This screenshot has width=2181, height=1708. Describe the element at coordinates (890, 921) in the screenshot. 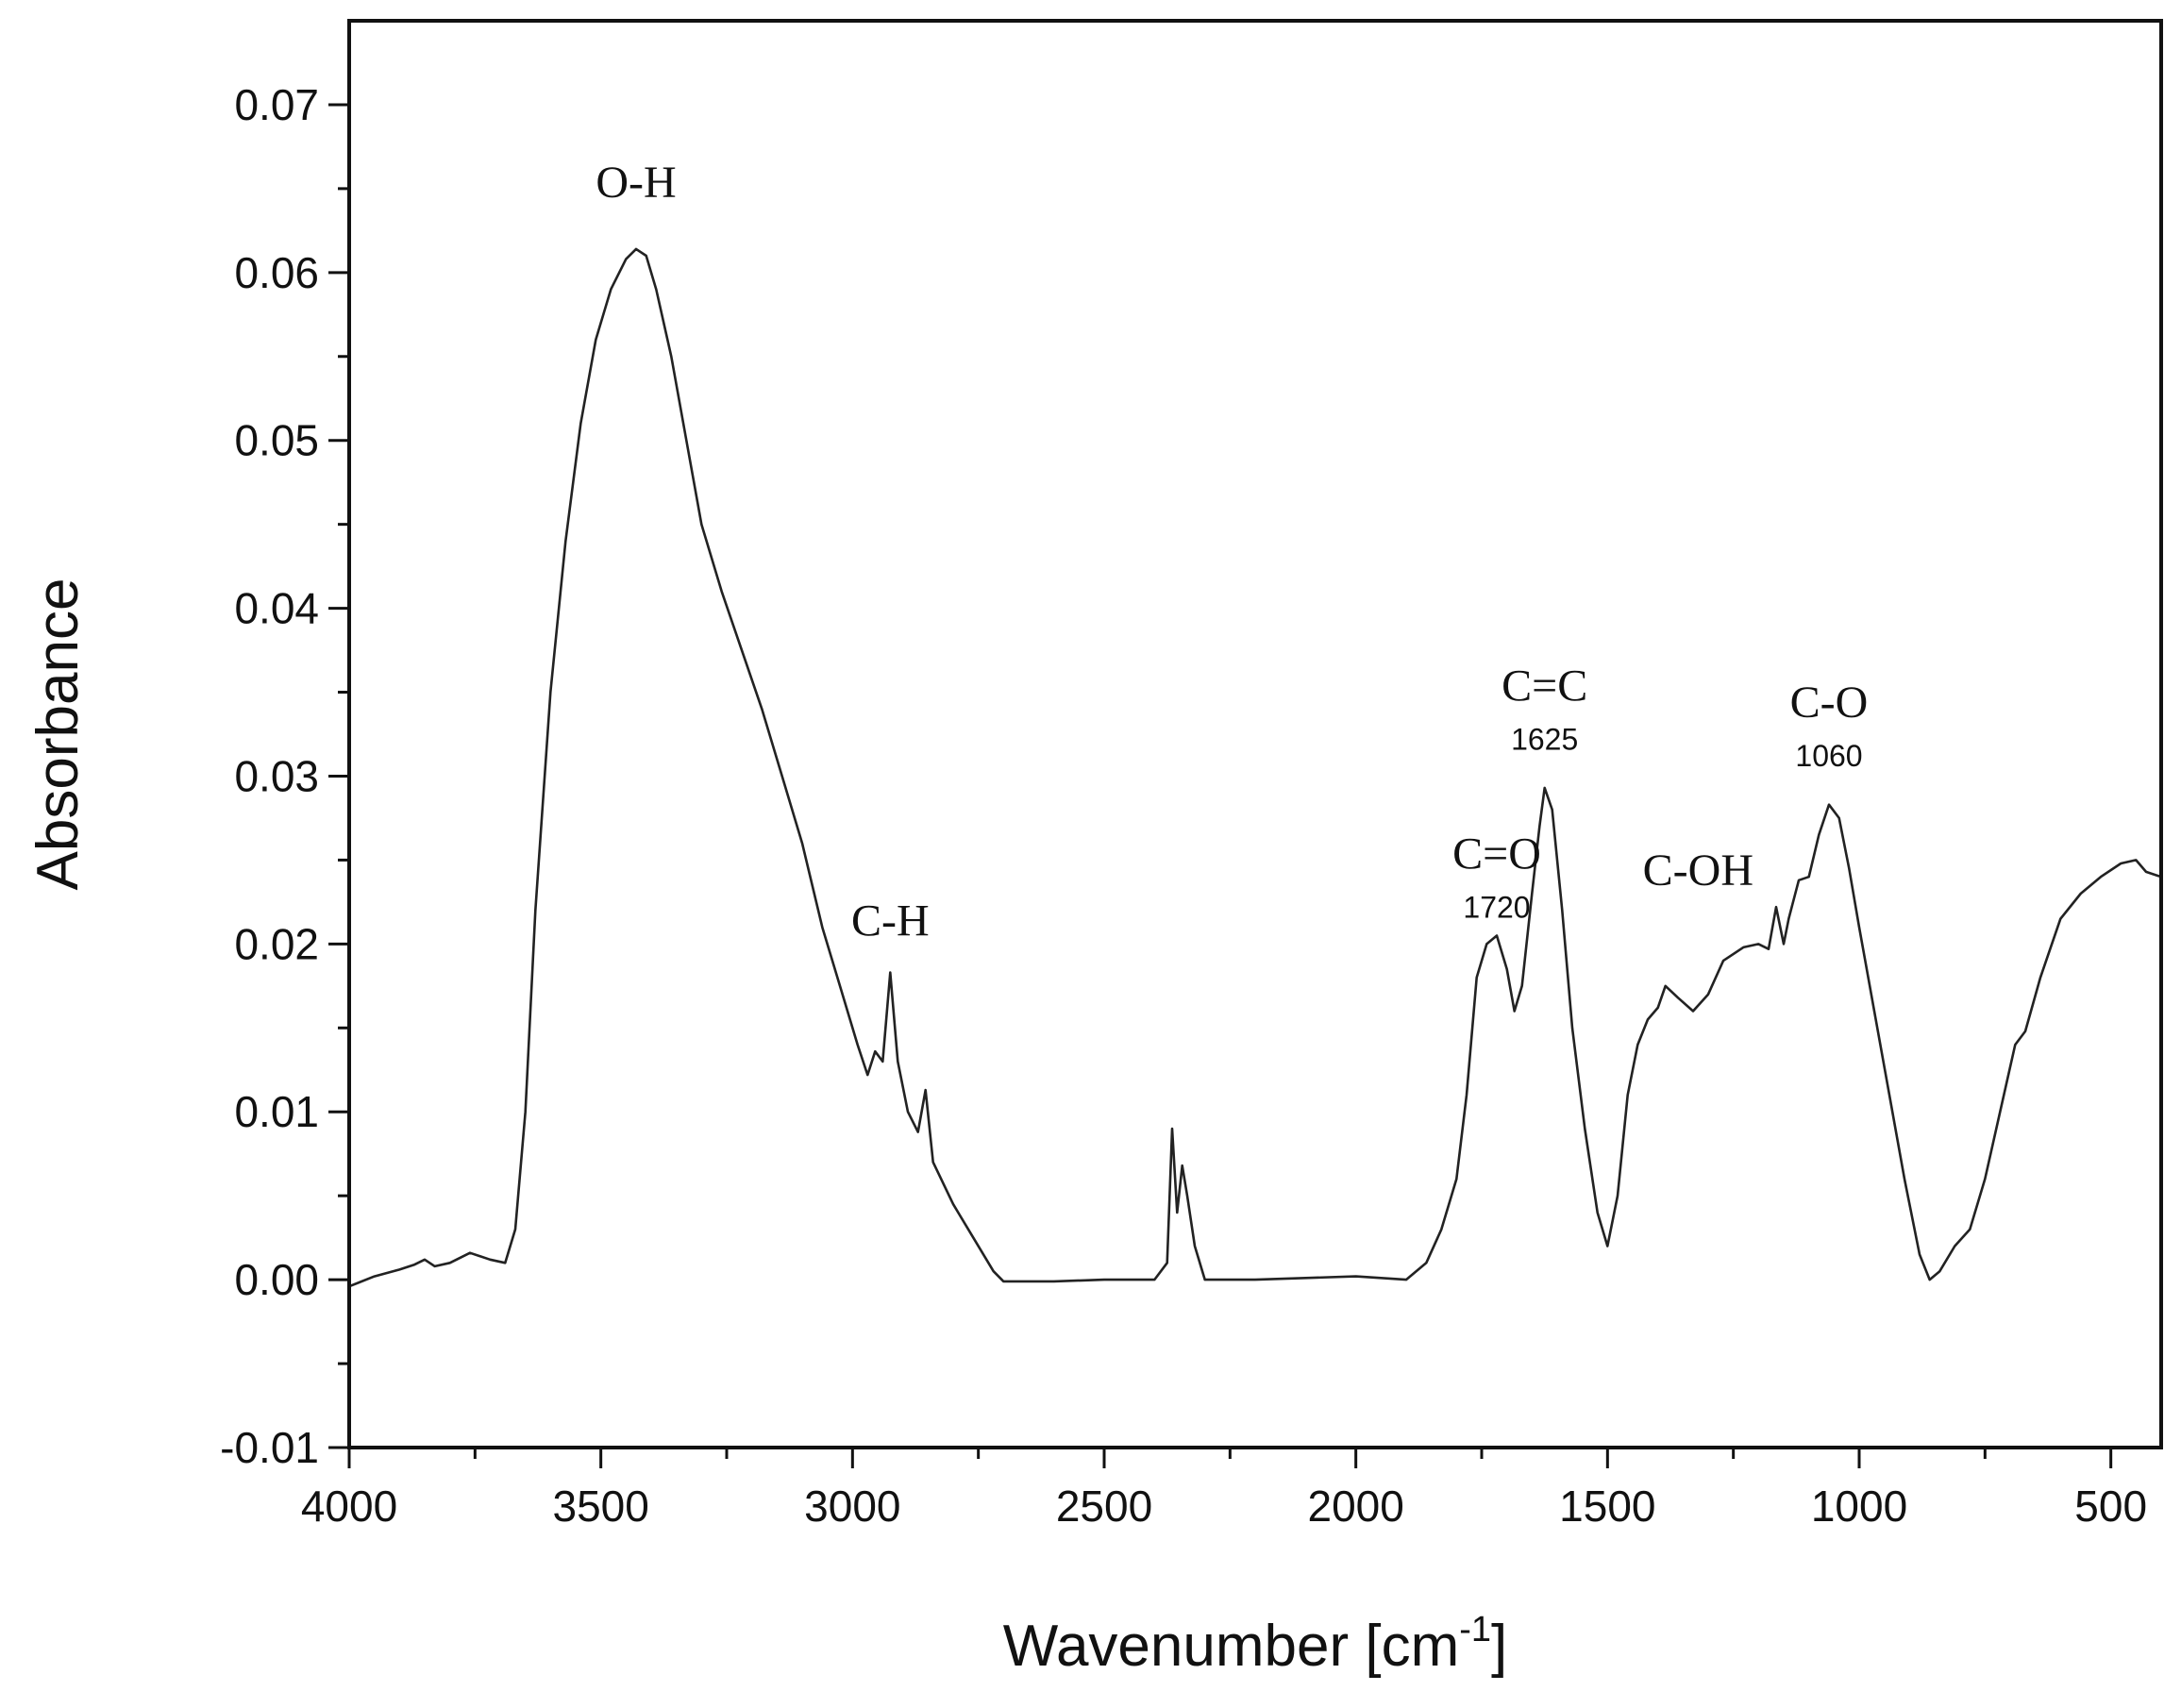

I see `peak-label-c-h: C-H` at that location.